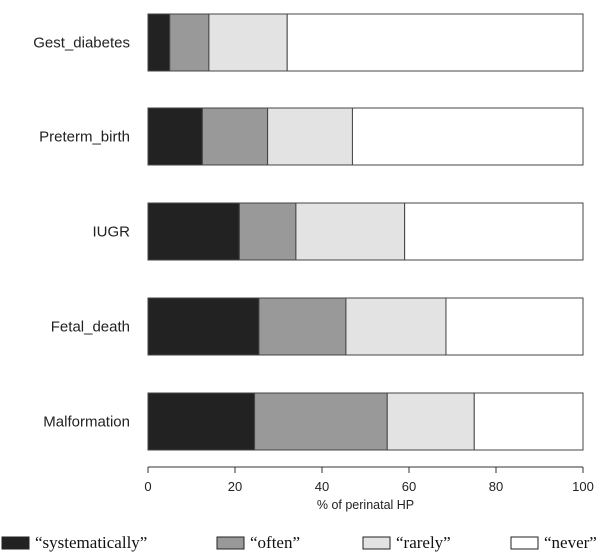 The width and height of the screenshot is (597, 559). Describe the element at coordinates (310, 136) in the screenshot. I see `bar-segment-preterm-birth-rarely` at that location.